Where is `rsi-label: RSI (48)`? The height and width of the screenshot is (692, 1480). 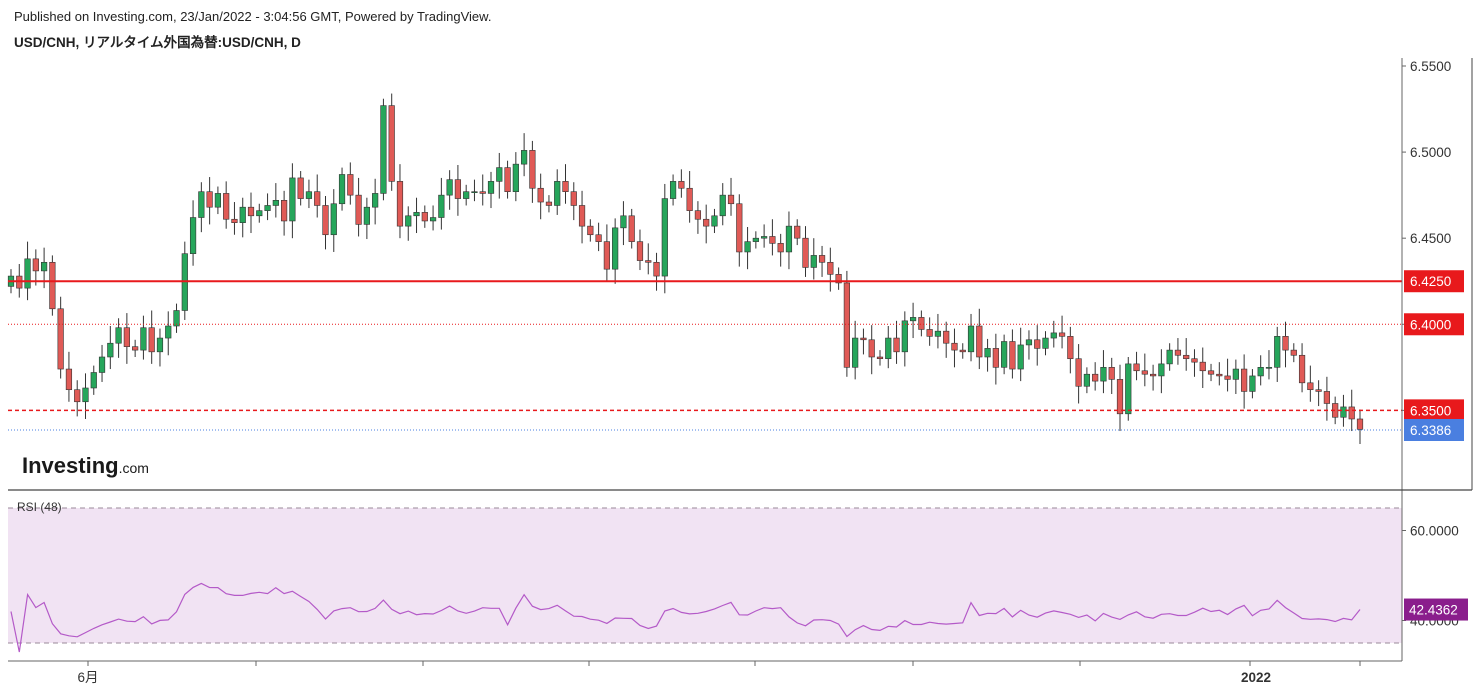 rsi-label: RSI (48) is located at coordinates (39, 507).